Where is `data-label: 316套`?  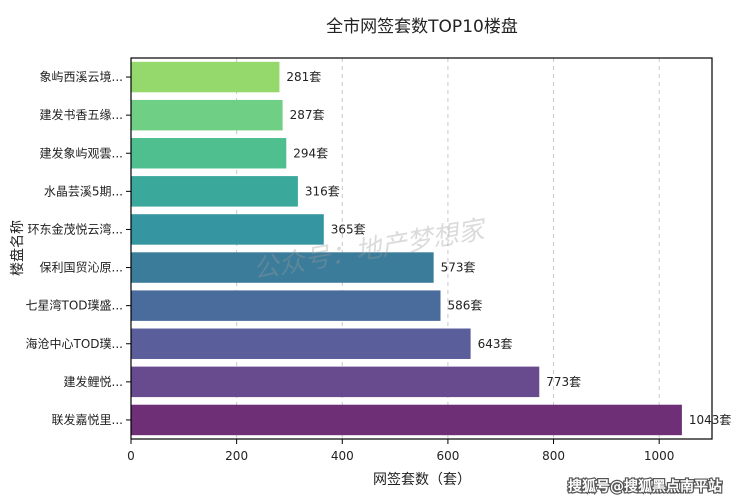
data-label: 316套 is located at coordinates (322, 191).